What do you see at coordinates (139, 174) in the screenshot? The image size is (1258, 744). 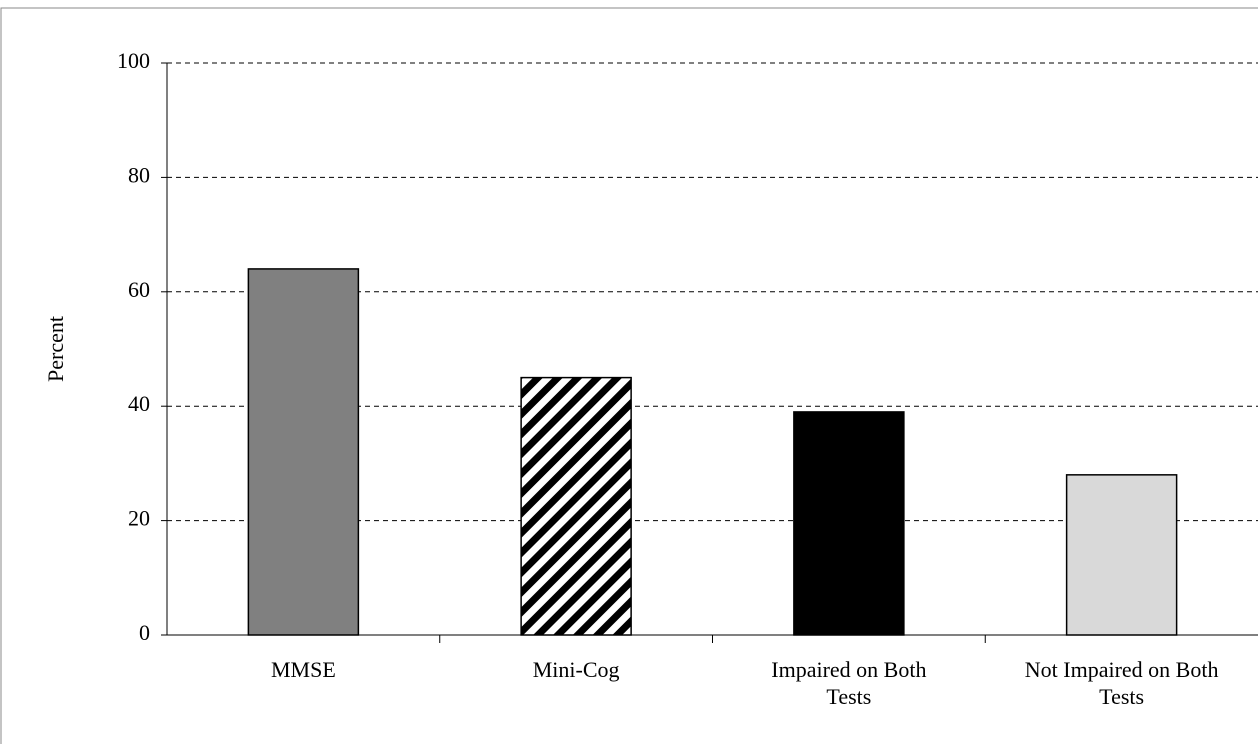 I see `y-tick-label: 80` at bounding box center [139, 174].